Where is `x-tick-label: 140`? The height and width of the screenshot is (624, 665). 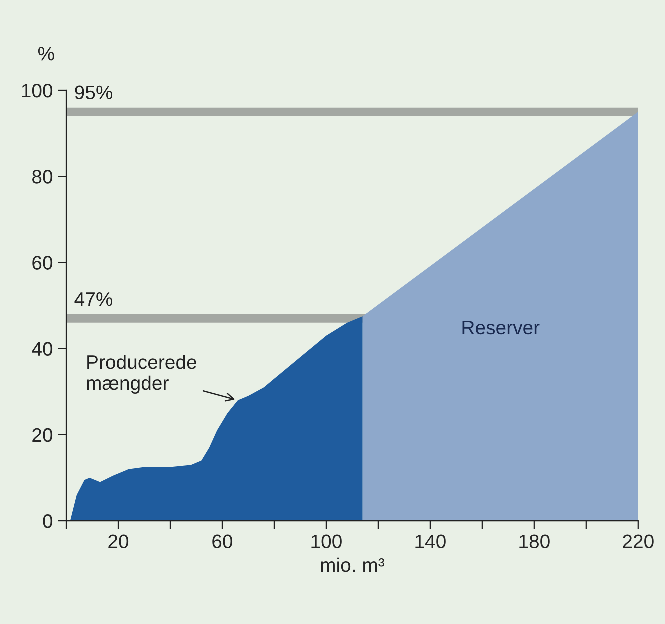 x-tick-label: 140 is located at coordinates (431, 541).